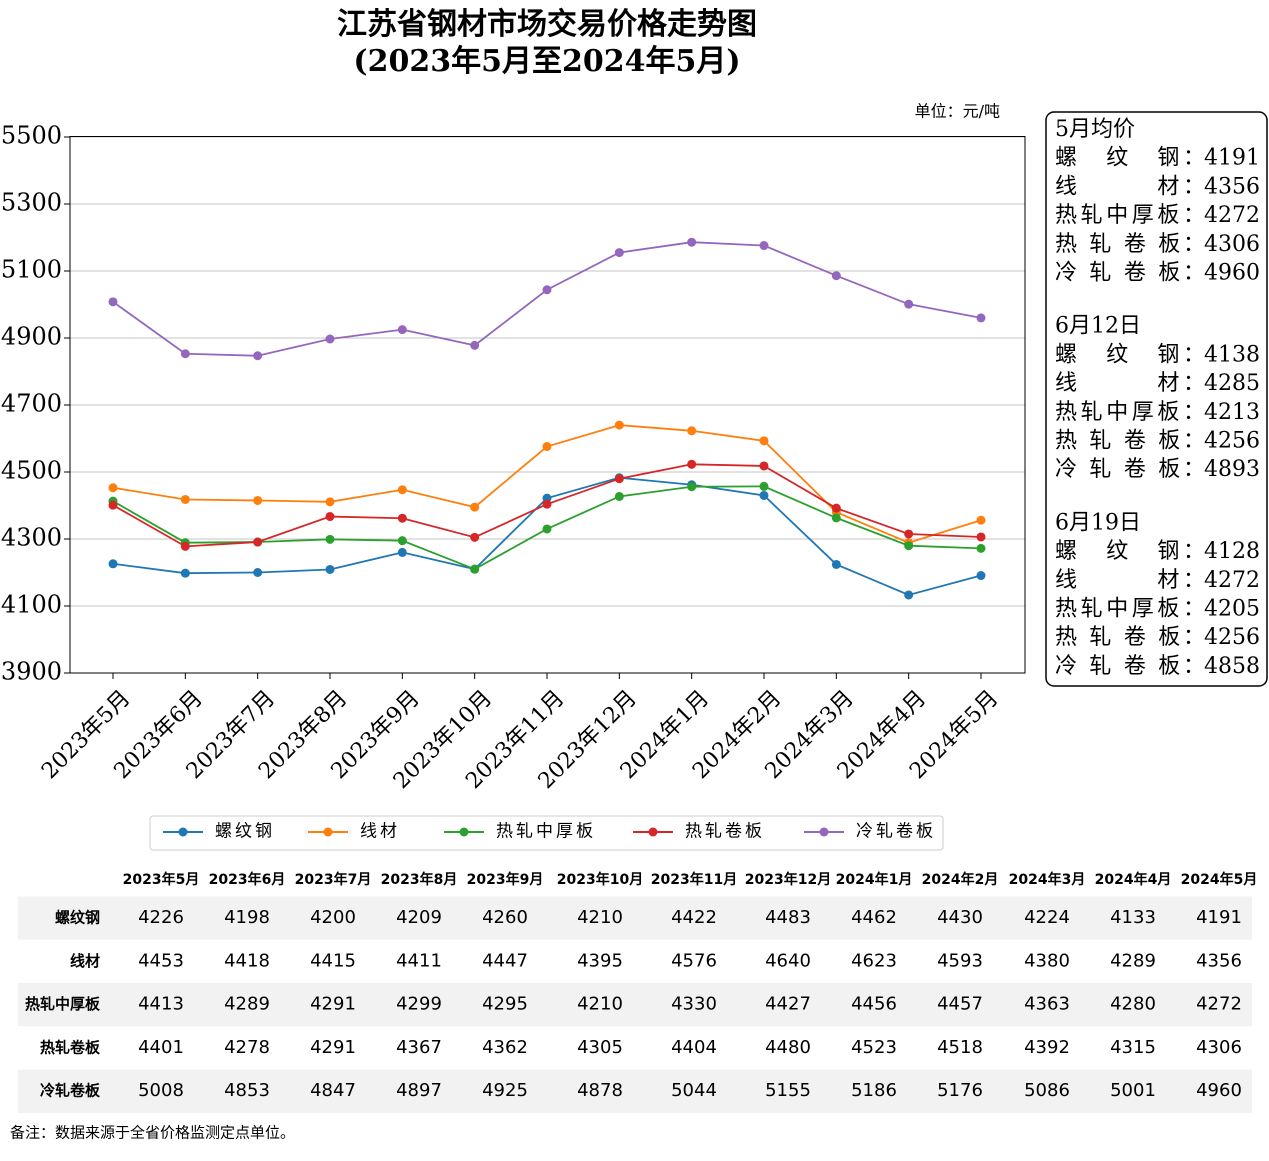 This screenshot has width=1269, height=1161. Describe the element at coordinates (1219, 879) in the screenshot. I see `table-col-header: 2024年5月` at that location.